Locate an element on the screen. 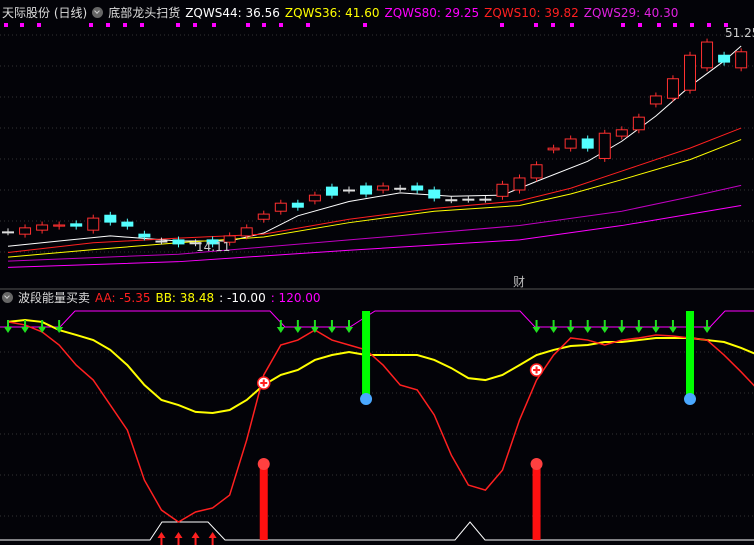  ma-value: ZQWS80: 29.25 is located at coordinates (432, 13).